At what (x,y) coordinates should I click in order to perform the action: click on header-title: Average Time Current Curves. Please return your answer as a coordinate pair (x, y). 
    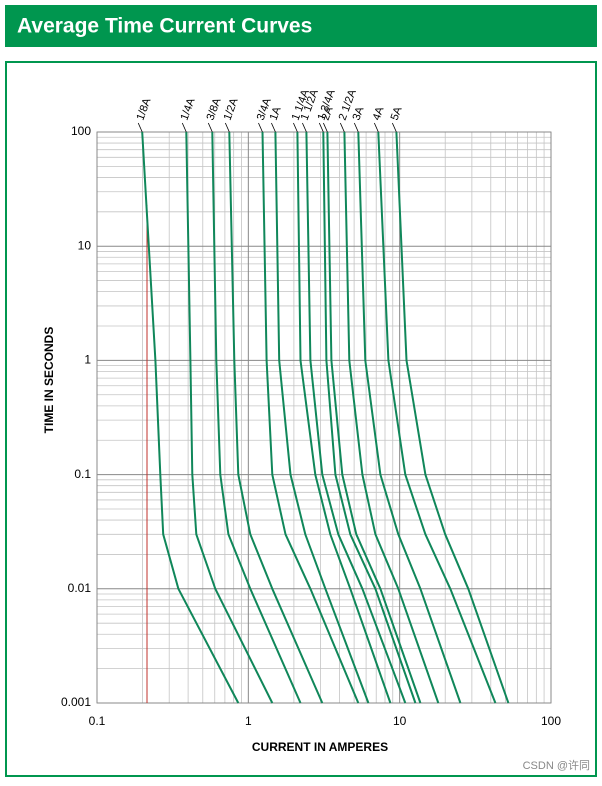
    Looking at the image, I should click on (164, 26).